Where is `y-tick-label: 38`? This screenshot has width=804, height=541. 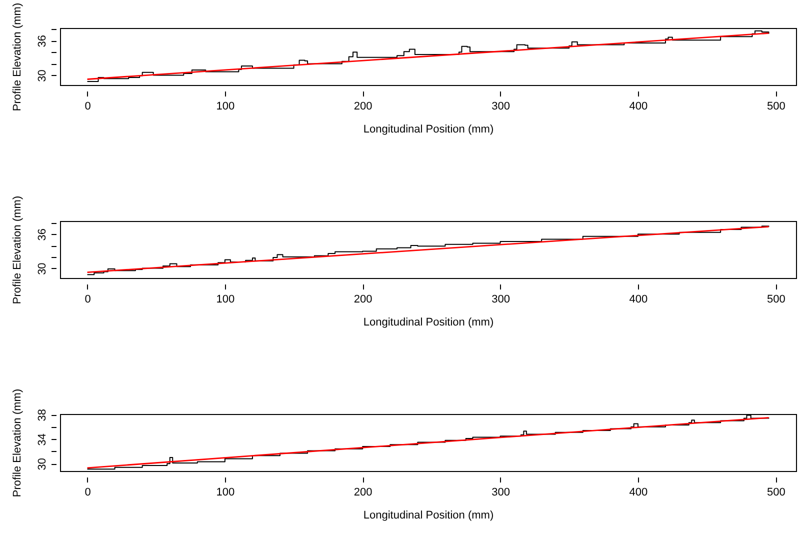
y-tick-label: 38 is located at coordinates (42, 415).